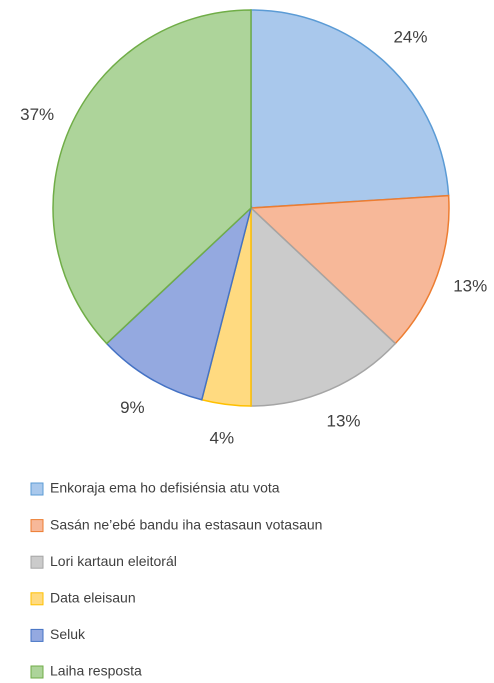  Describe the element at coordinates (96, 671) in the screenshot. I see `legend-label: Laiha resposta` at that location.